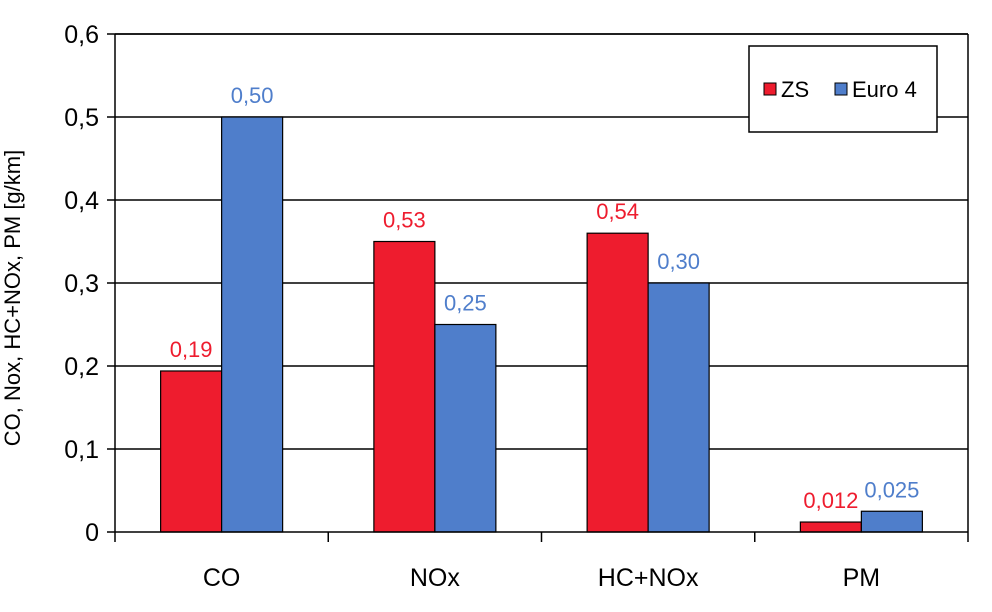  I want to click on y-tick-label: 0,3, so click(81, 284).